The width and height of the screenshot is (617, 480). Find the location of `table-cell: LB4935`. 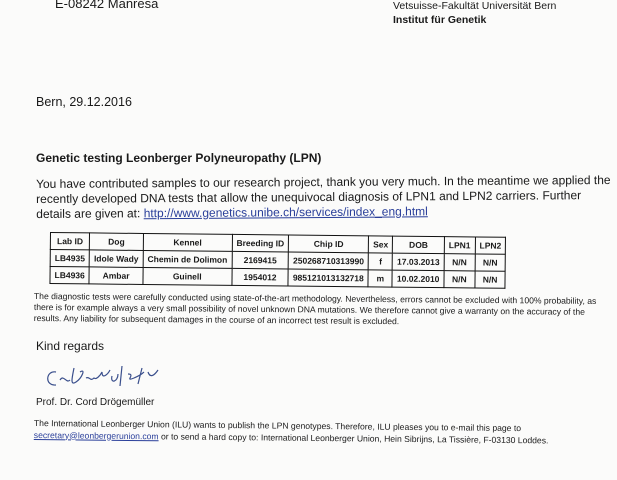

table-cell: LB4935 is located at coordinates (70, 258).